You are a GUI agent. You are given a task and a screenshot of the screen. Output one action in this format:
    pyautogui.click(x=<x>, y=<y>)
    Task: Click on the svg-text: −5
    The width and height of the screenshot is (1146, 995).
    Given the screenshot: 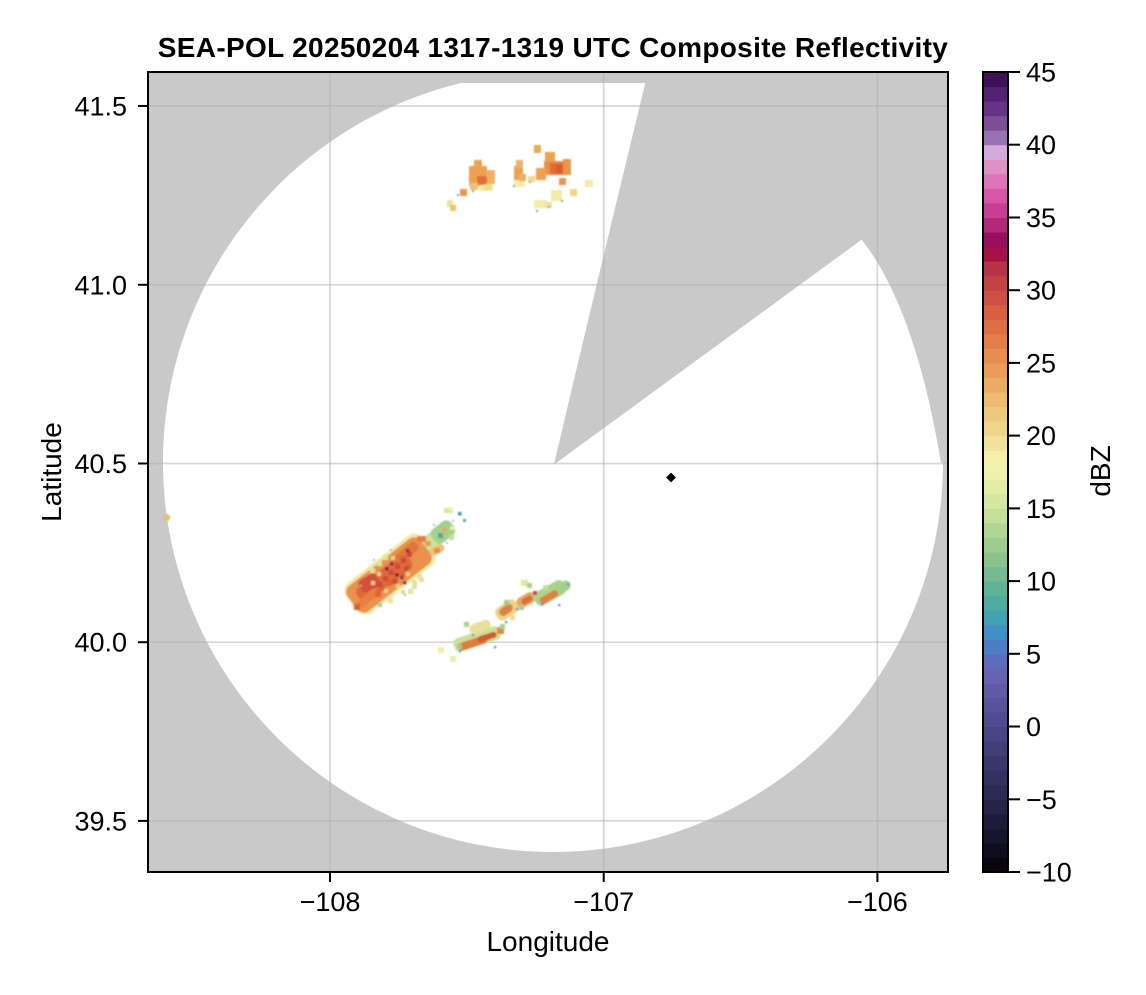 What is the action you would take?
    pyautogui.click(x=1041, y=800)
    